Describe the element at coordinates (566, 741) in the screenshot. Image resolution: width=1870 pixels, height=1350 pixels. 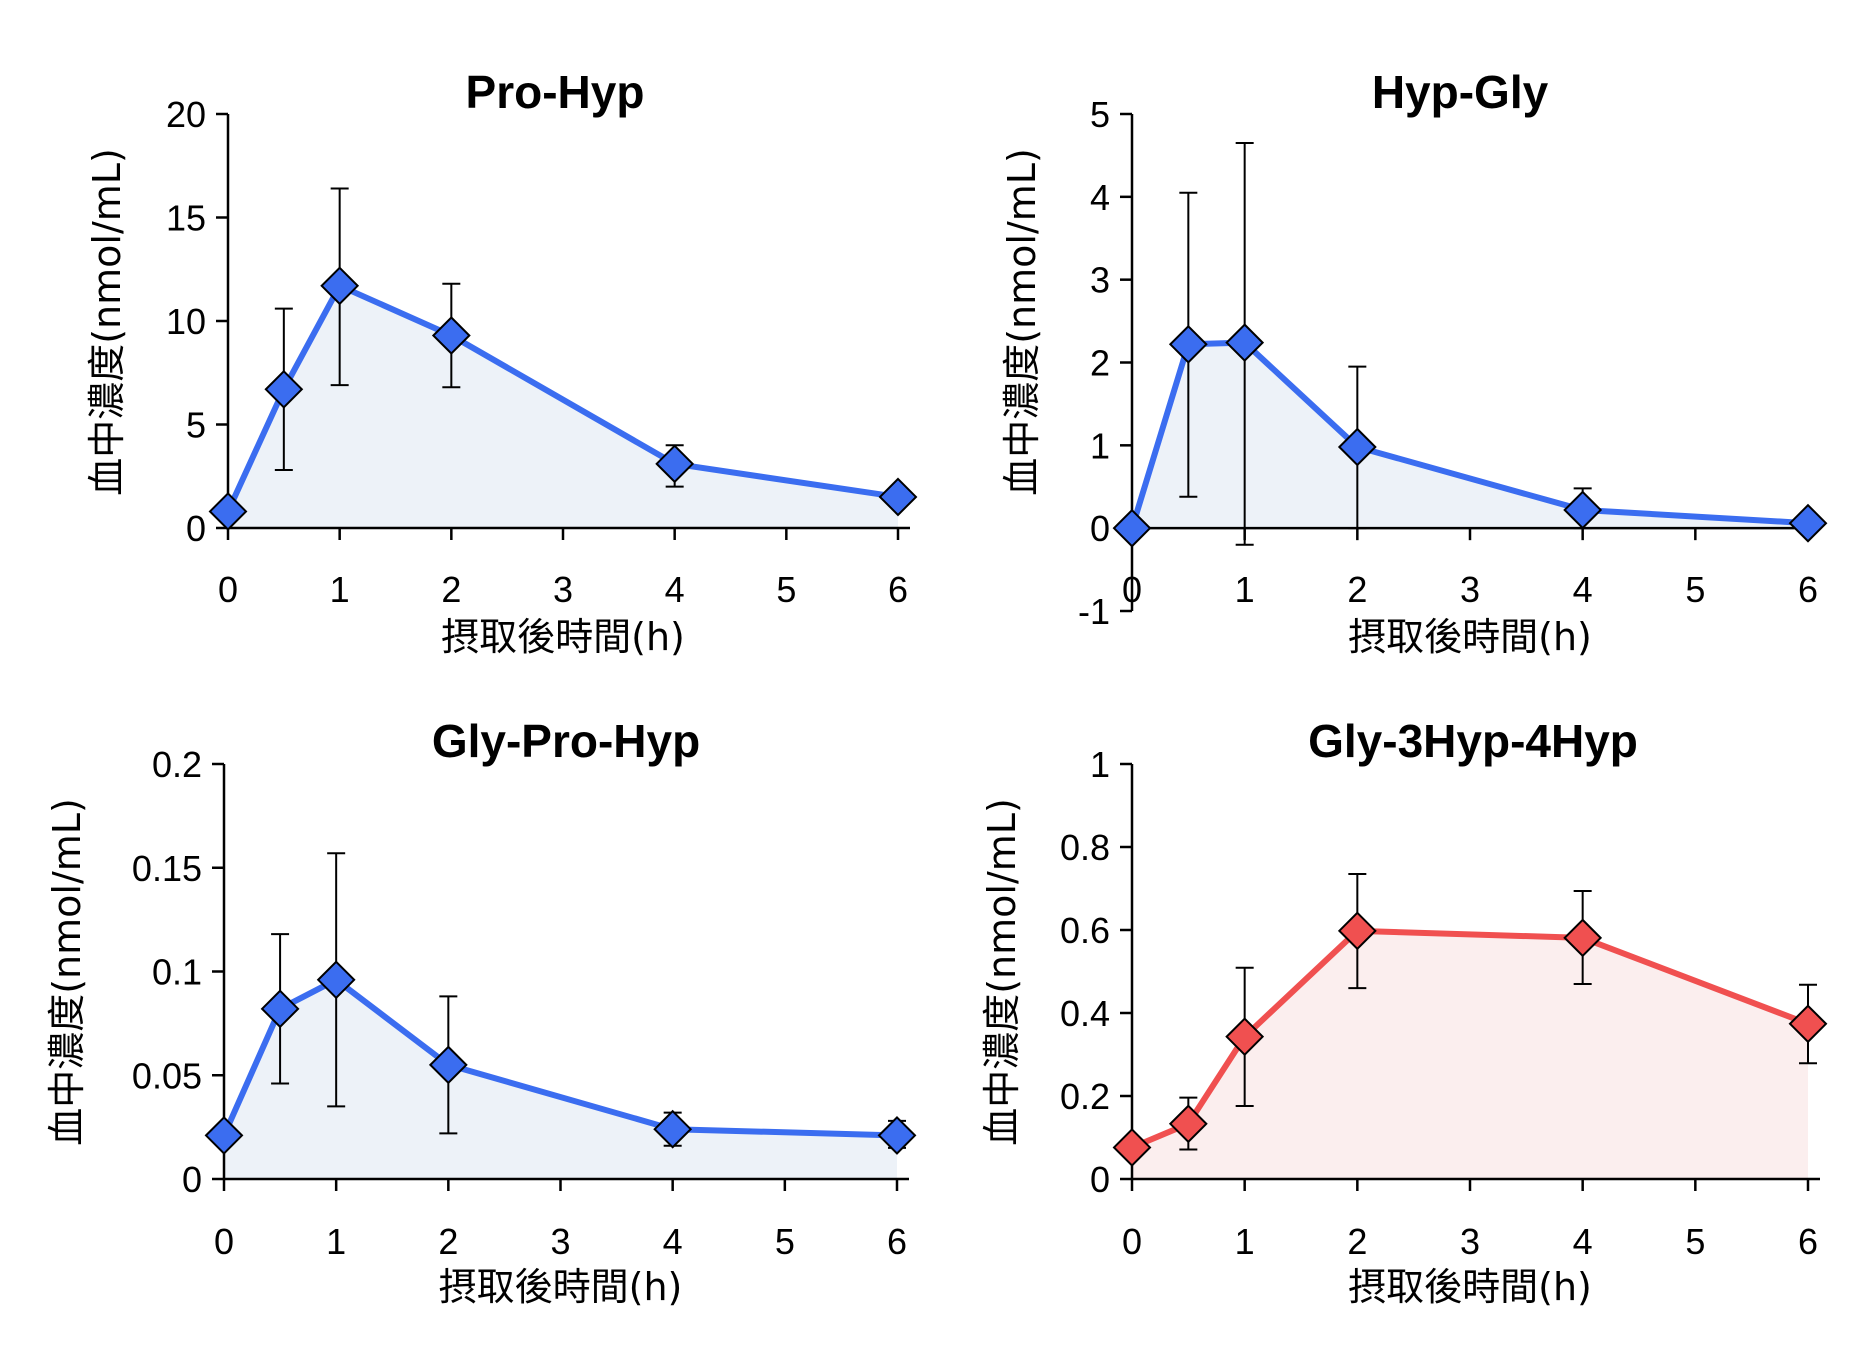
I see `chart-title: Gly-Pro-Hyp` at that location.